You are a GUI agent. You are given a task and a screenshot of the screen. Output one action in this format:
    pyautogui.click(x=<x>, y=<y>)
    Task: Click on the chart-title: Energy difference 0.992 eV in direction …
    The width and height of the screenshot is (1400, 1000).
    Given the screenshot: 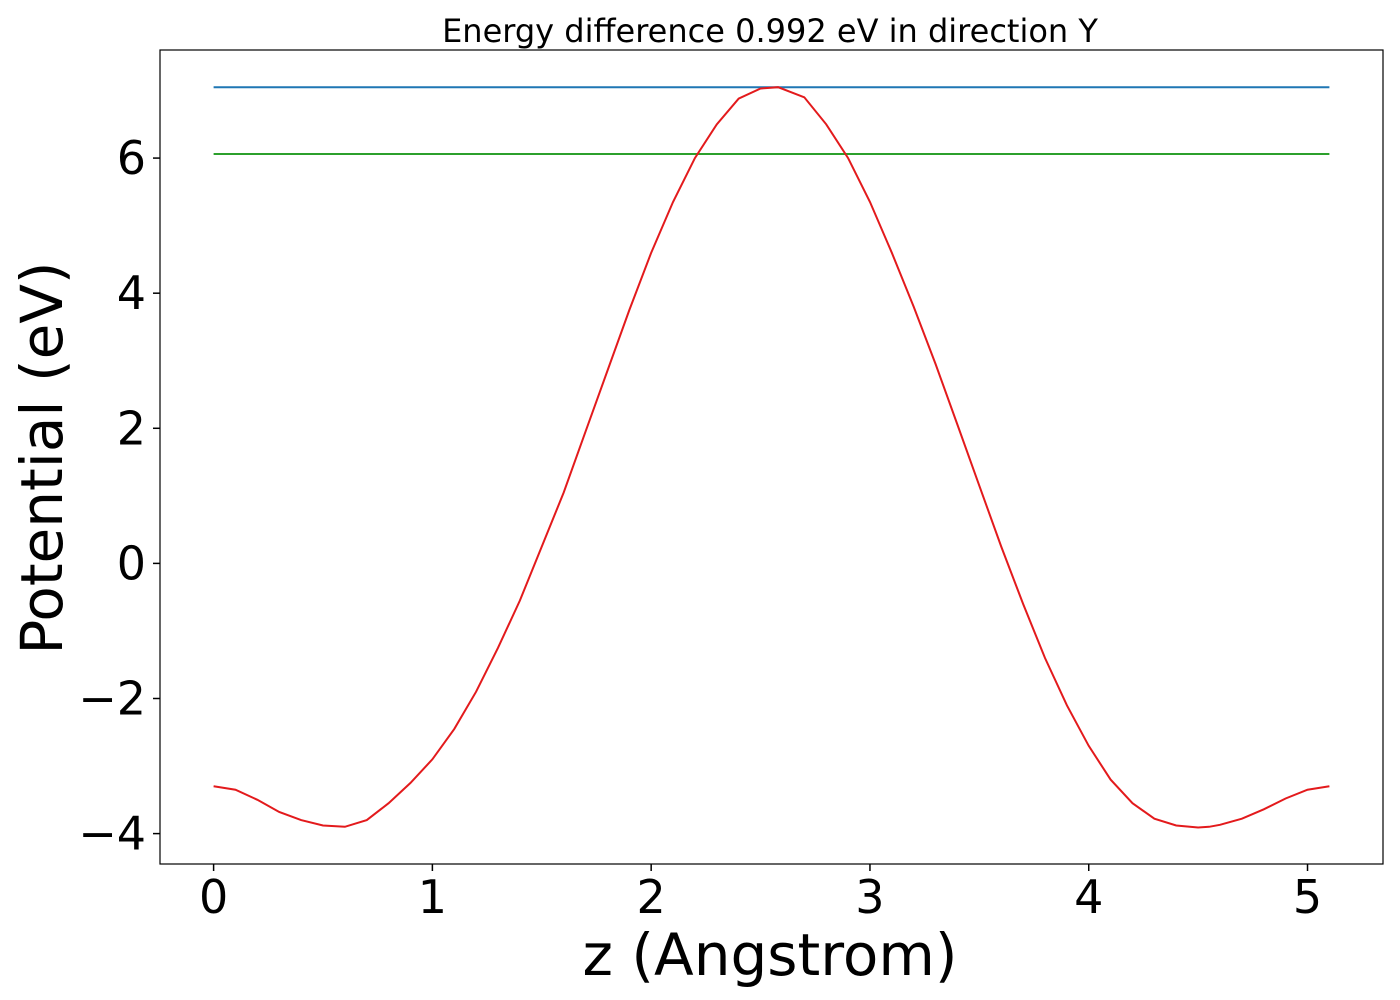 What is the action you would take?
    pyautogui.click(x=770, y=31)
    